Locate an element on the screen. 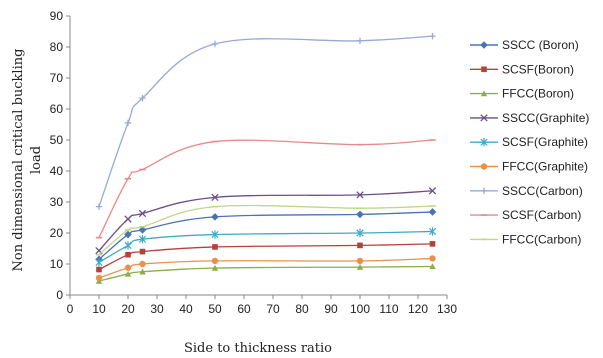  legend-entry: SCSF(Carbon) is located at coordinates (525, 215).